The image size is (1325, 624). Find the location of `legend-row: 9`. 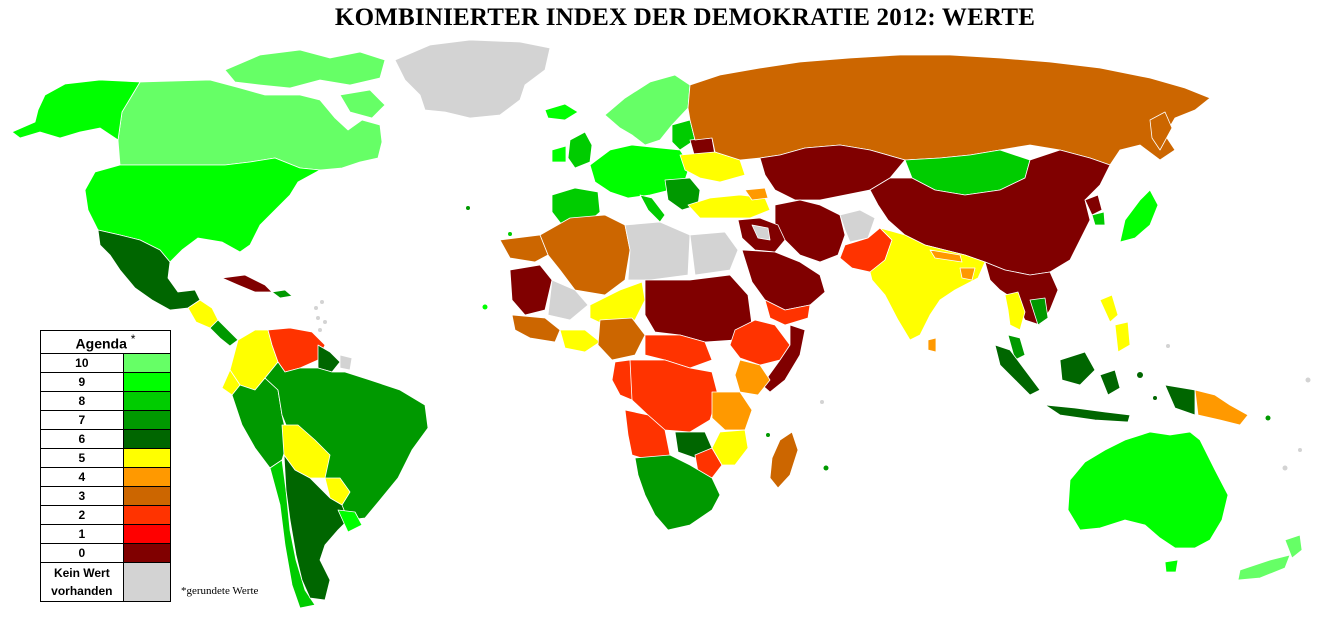

legend-row: 9 is located at coordinates (106, 382).